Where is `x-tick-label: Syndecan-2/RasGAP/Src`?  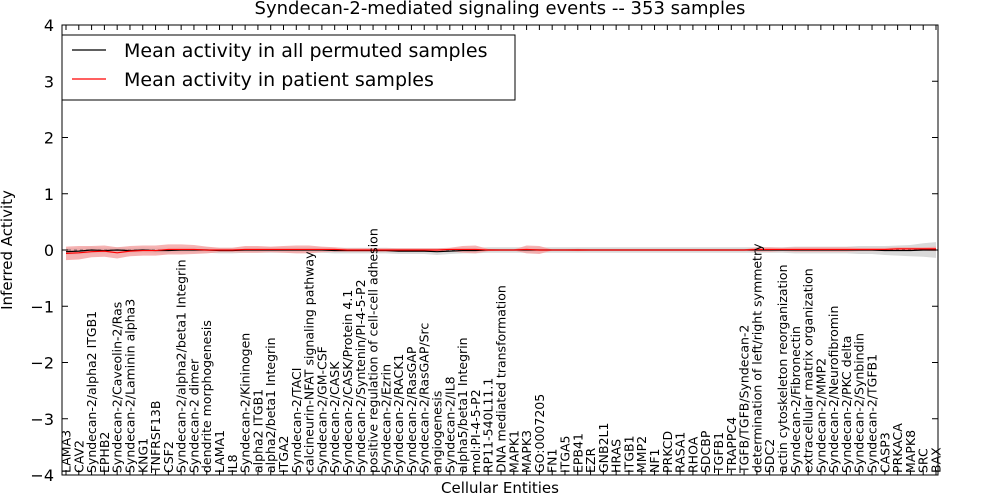
x-tick-label: Syndecan-2/RasGAP/Src is located at coordinates (424, 398).